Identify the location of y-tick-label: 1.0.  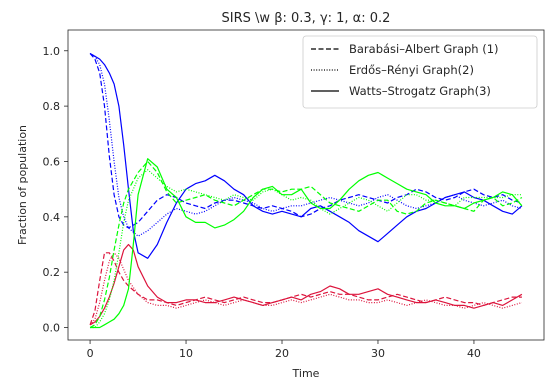
(52, 51).